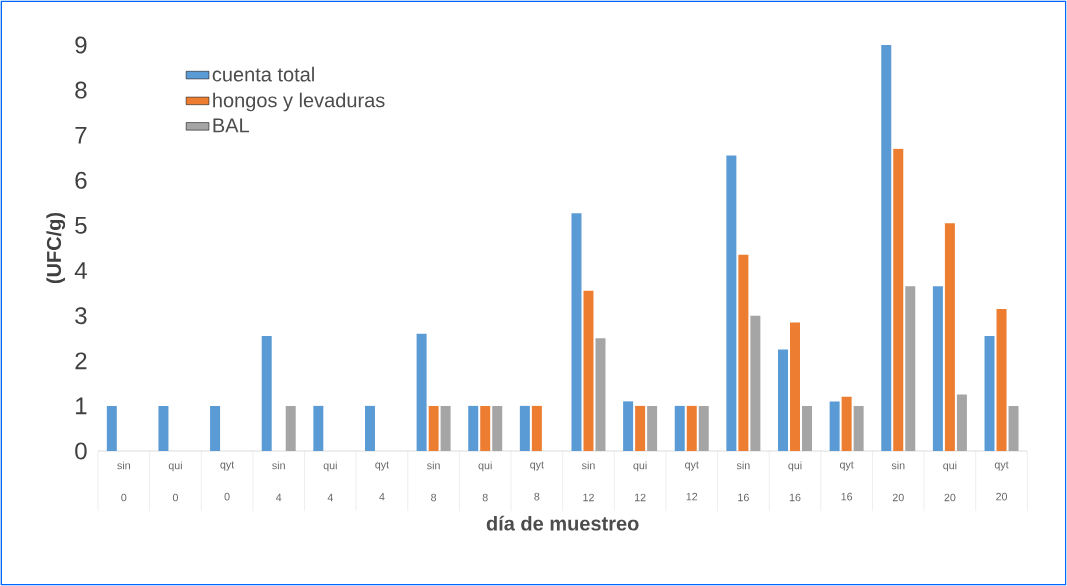 The image size is (1067, 586). What do you see at coordinates (1001, 481) in the screenshot?
I see `category-label: qyt 20` at bounding box center [1001, 481].